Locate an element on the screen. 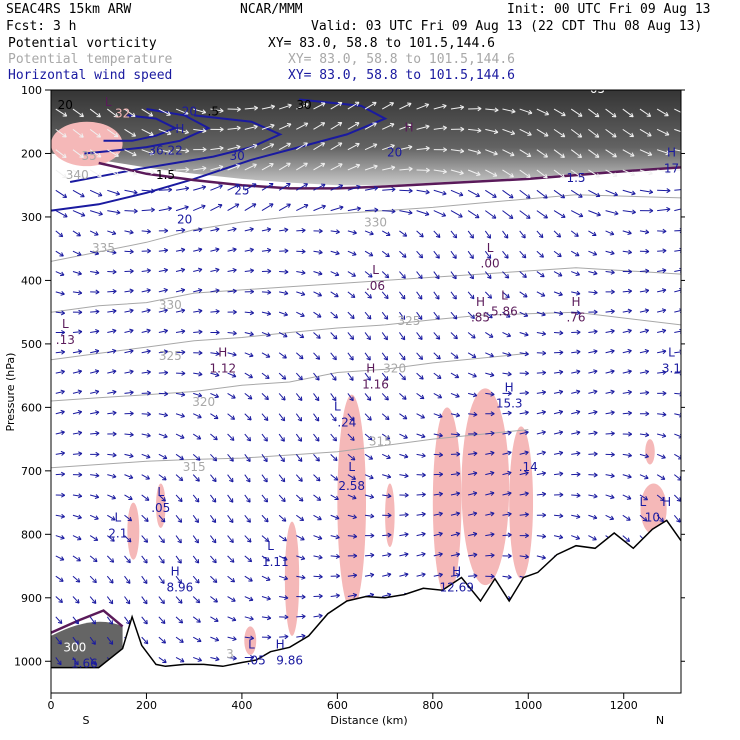  annotation-label: 320 is located at coordinates (203, 402).